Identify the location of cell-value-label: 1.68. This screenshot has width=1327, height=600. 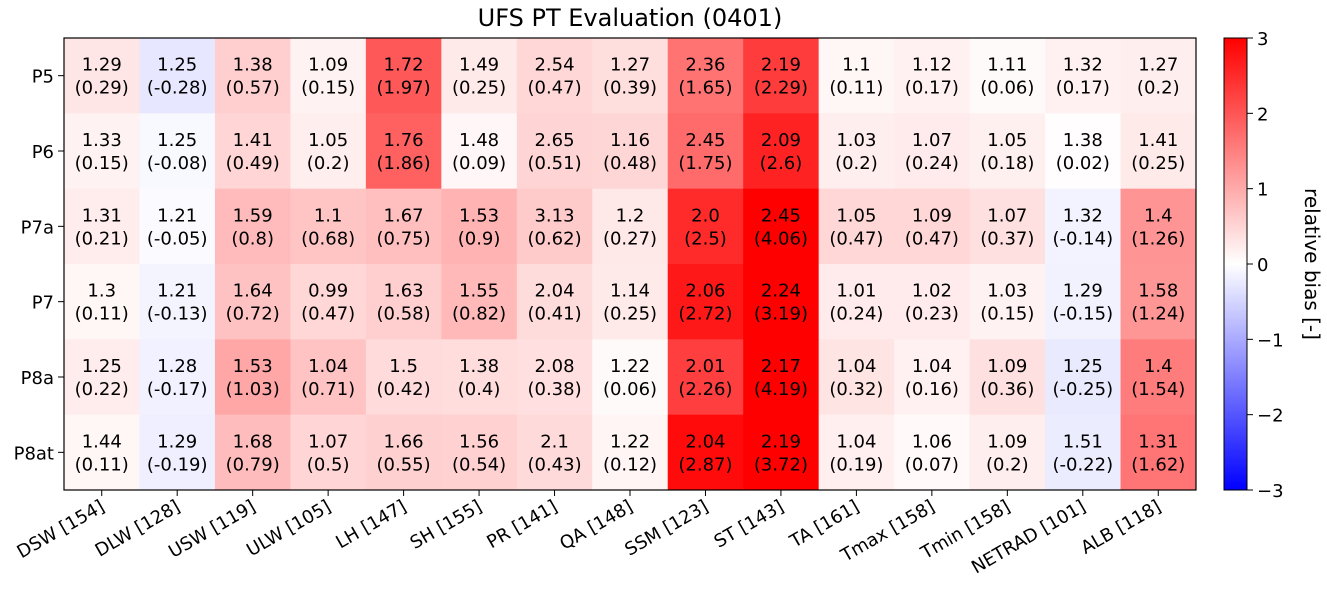
(253, 441).